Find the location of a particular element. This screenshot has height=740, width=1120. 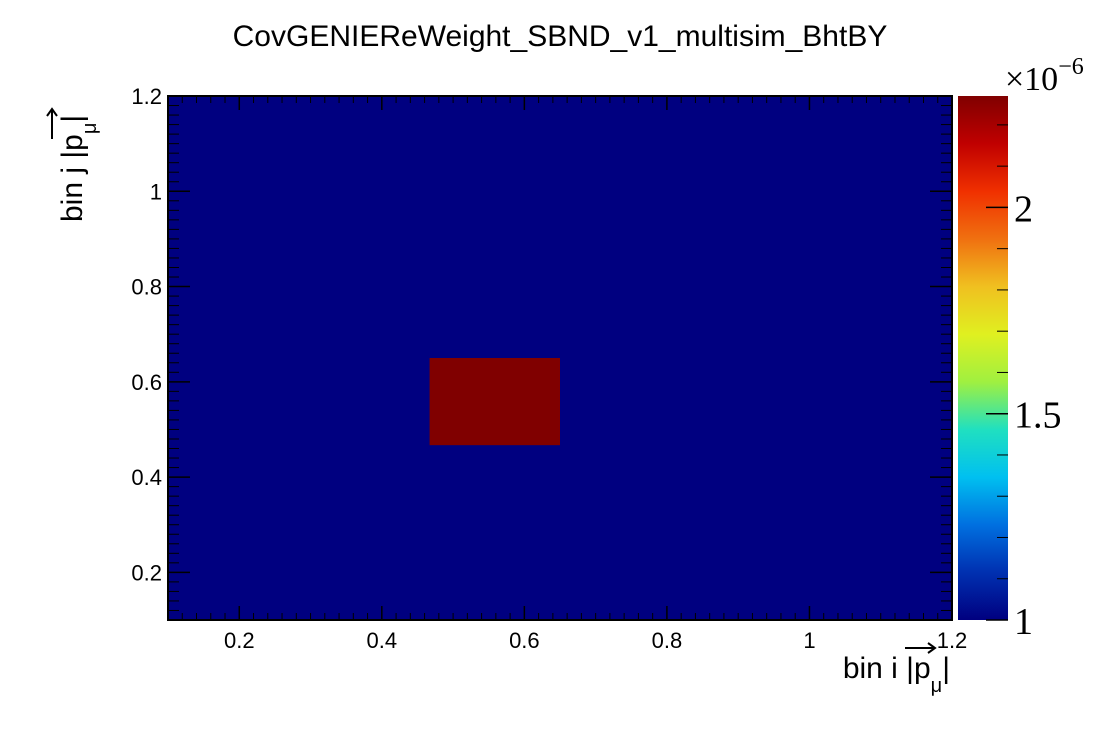

colorbar-exponent-power: −6 is located at coordinates (1071, 67).